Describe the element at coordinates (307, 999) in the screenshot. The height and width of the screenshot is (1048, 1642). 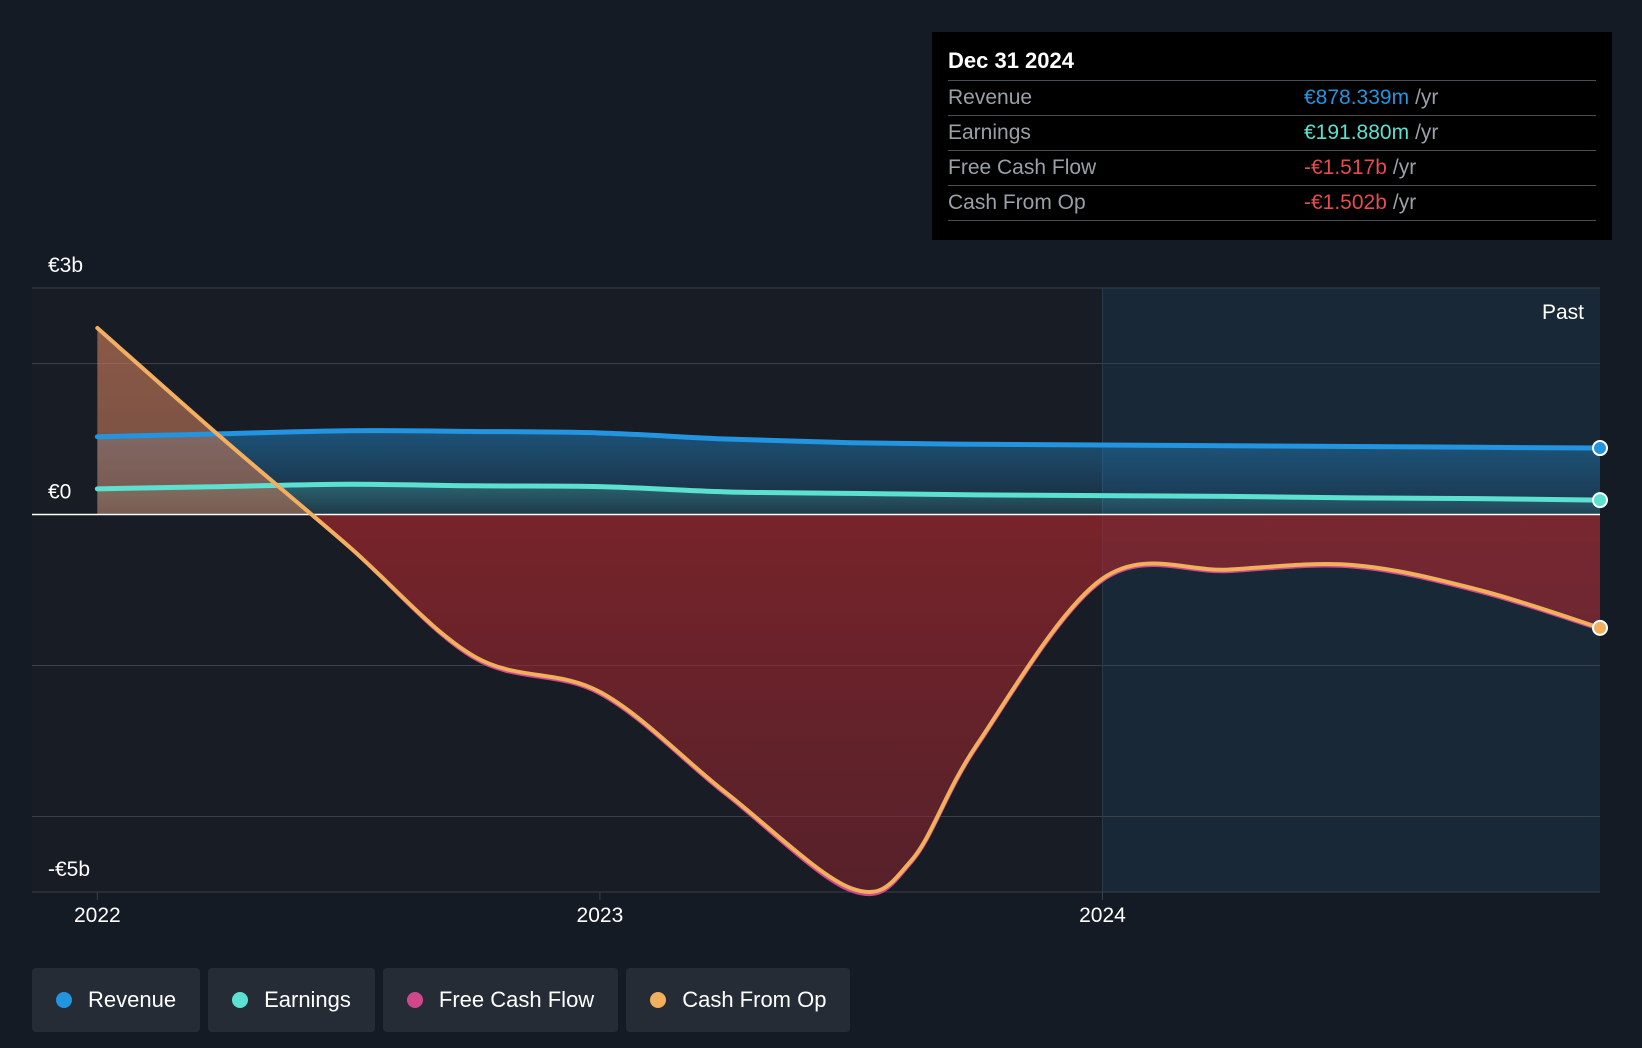
I see `legend-label: Earnings` at that location.